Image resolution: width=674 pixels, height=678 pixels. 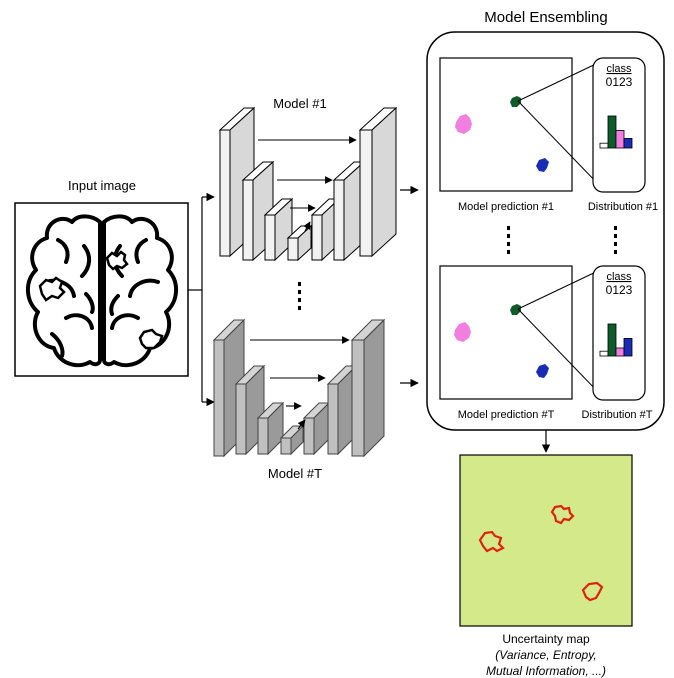 I want to click on branch-connector, so click(x=201, y=299).